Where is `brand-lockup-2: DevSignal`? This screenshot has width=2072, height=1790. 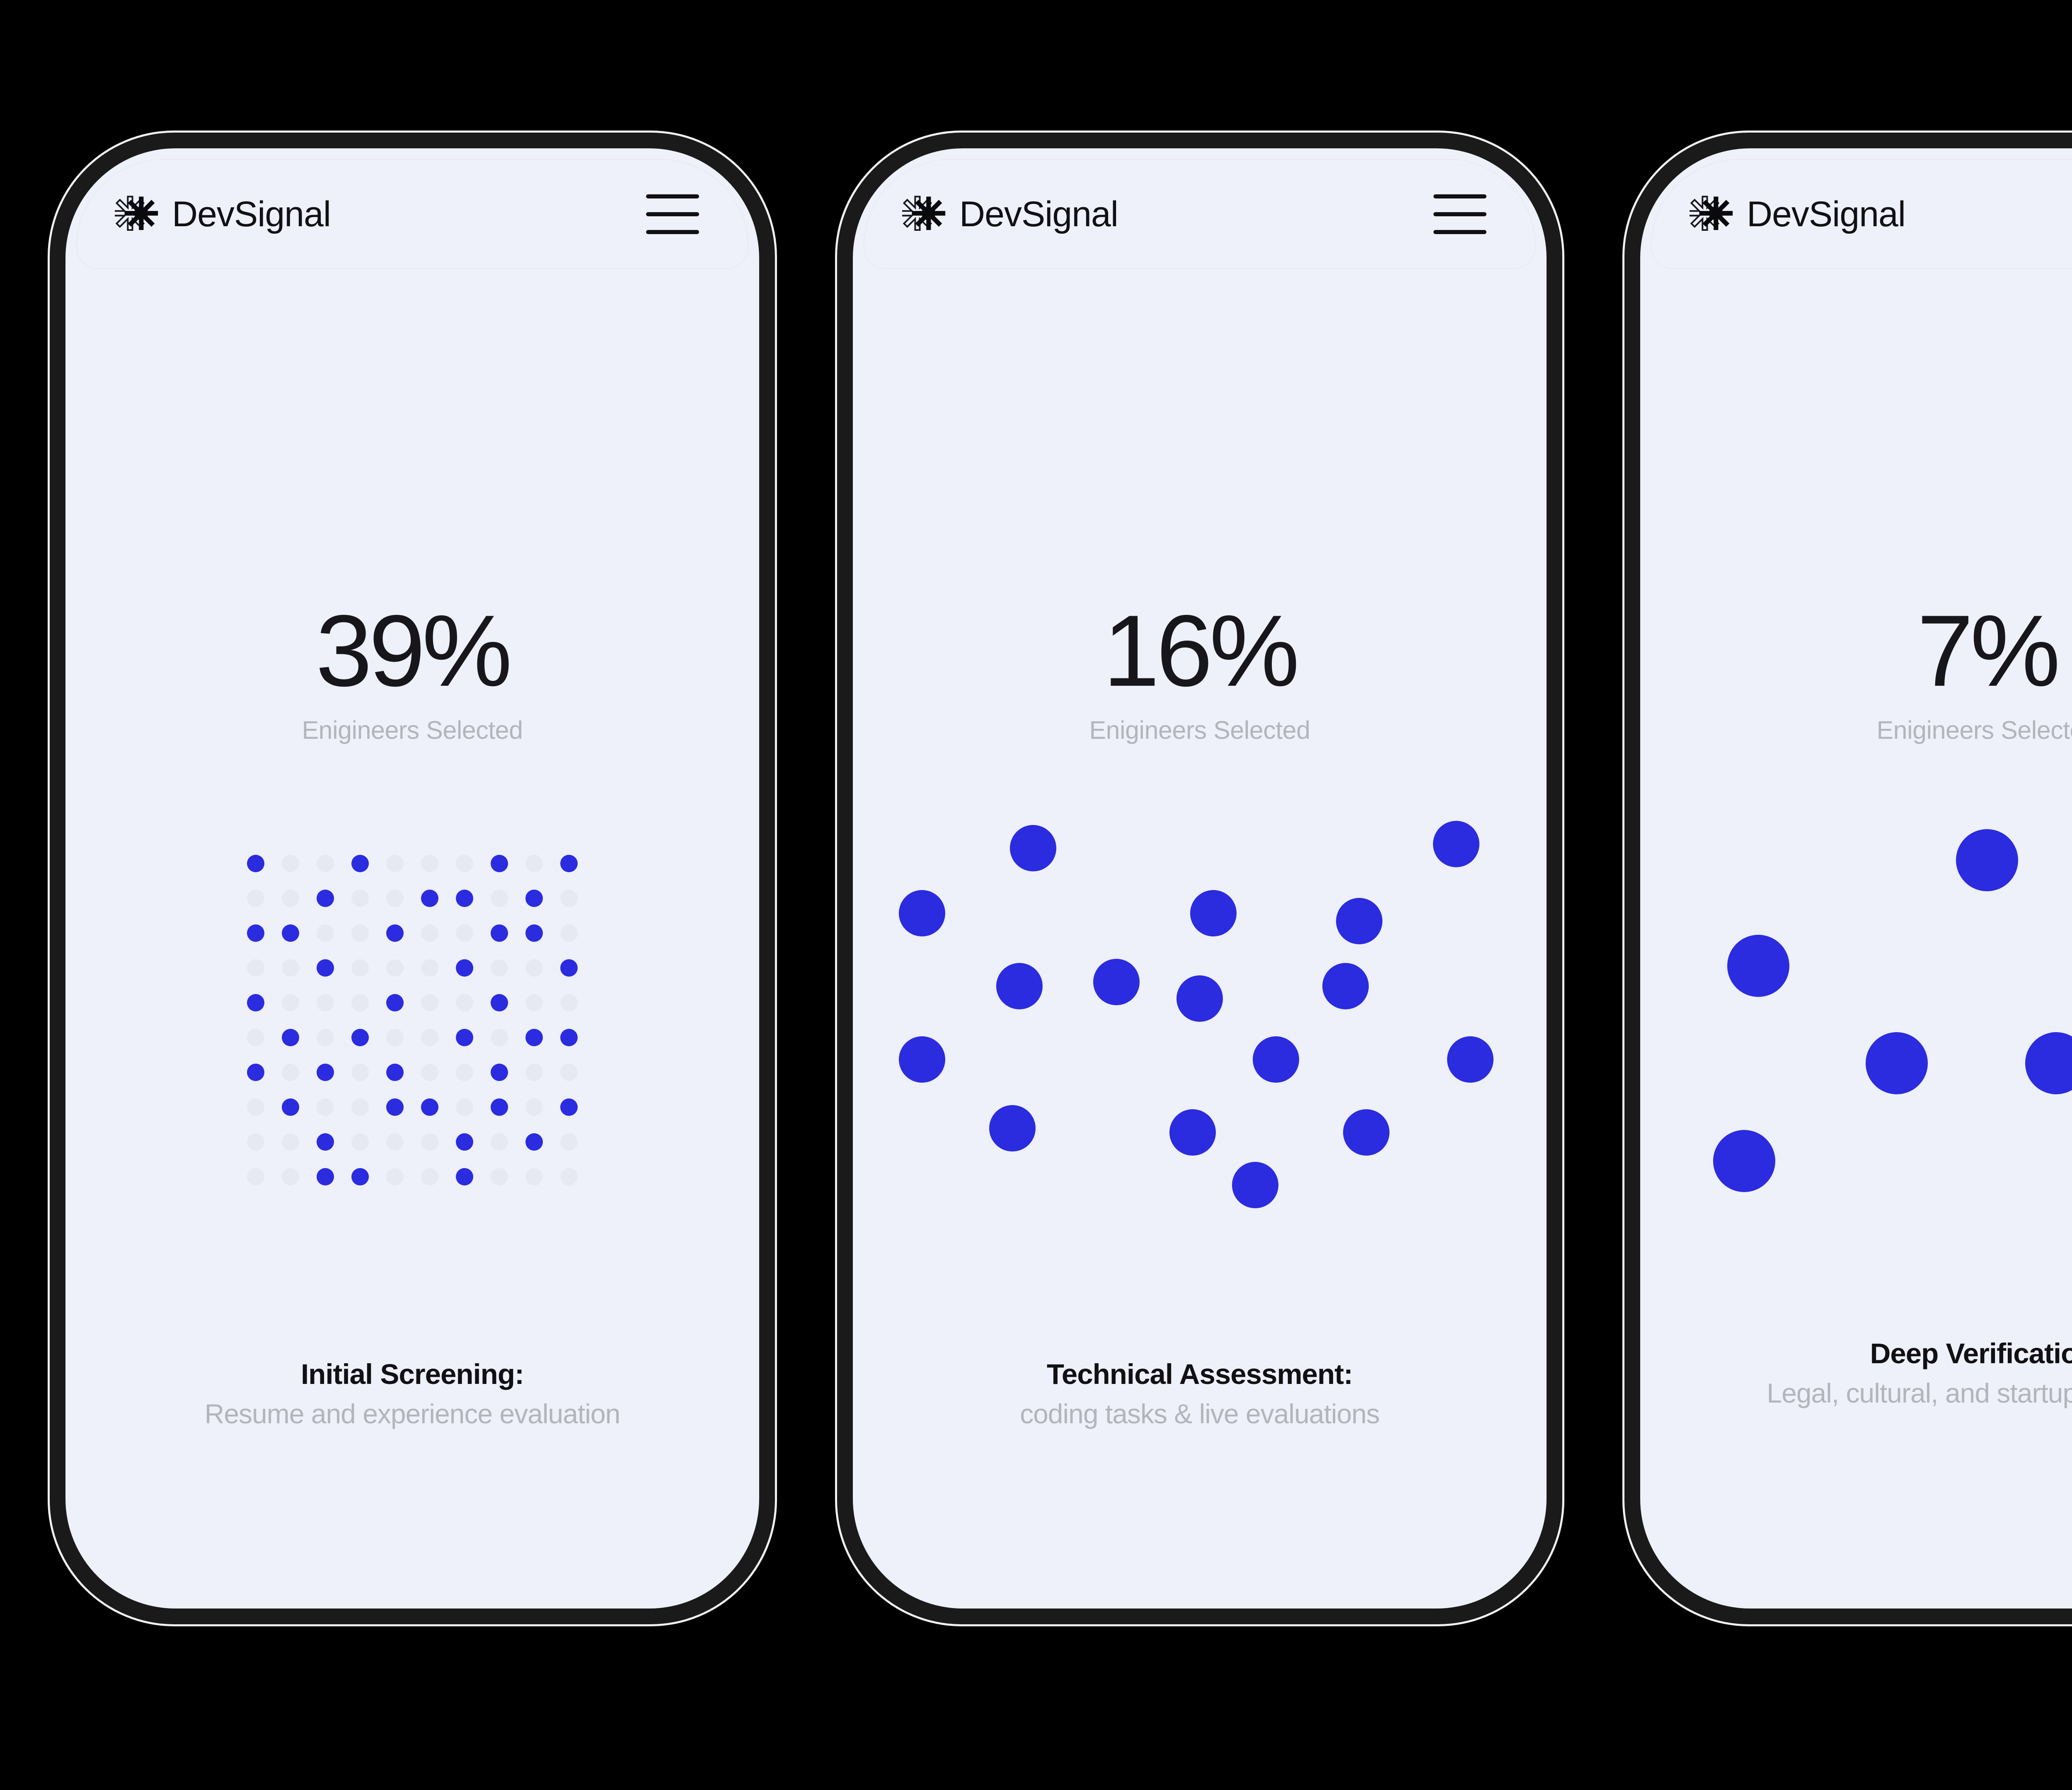 brand-lockup-2: DevSignal is located at coordinates (1010, 214).